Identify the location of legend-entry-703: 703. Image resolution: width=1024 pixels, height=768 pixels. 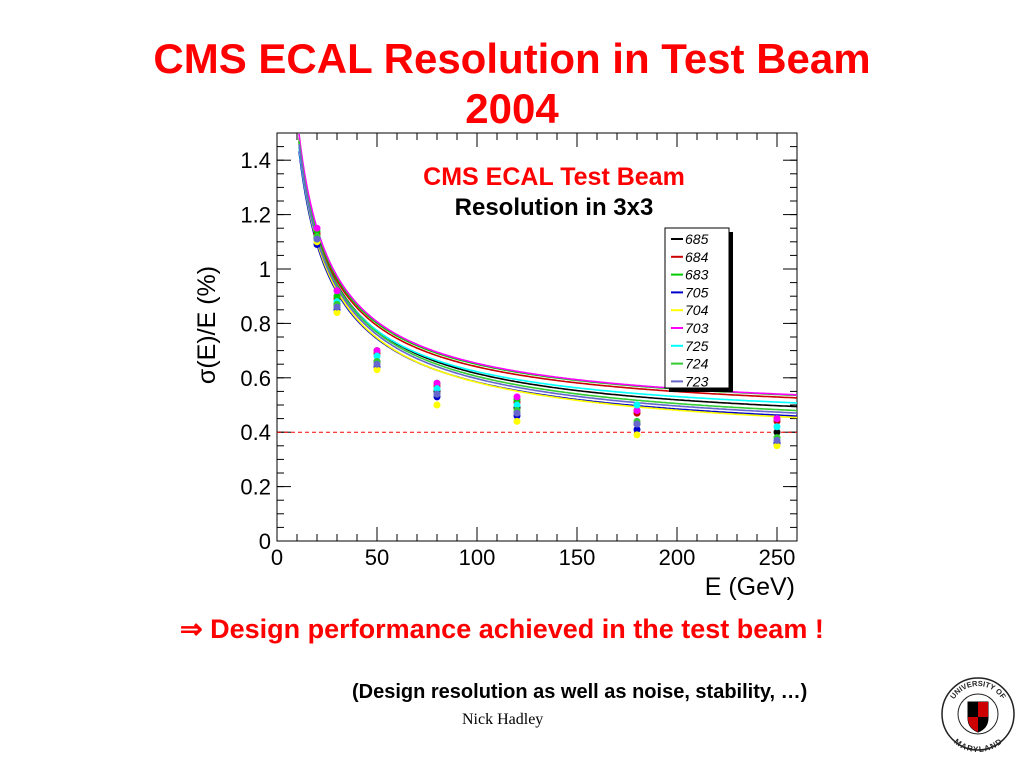
(697, 328).